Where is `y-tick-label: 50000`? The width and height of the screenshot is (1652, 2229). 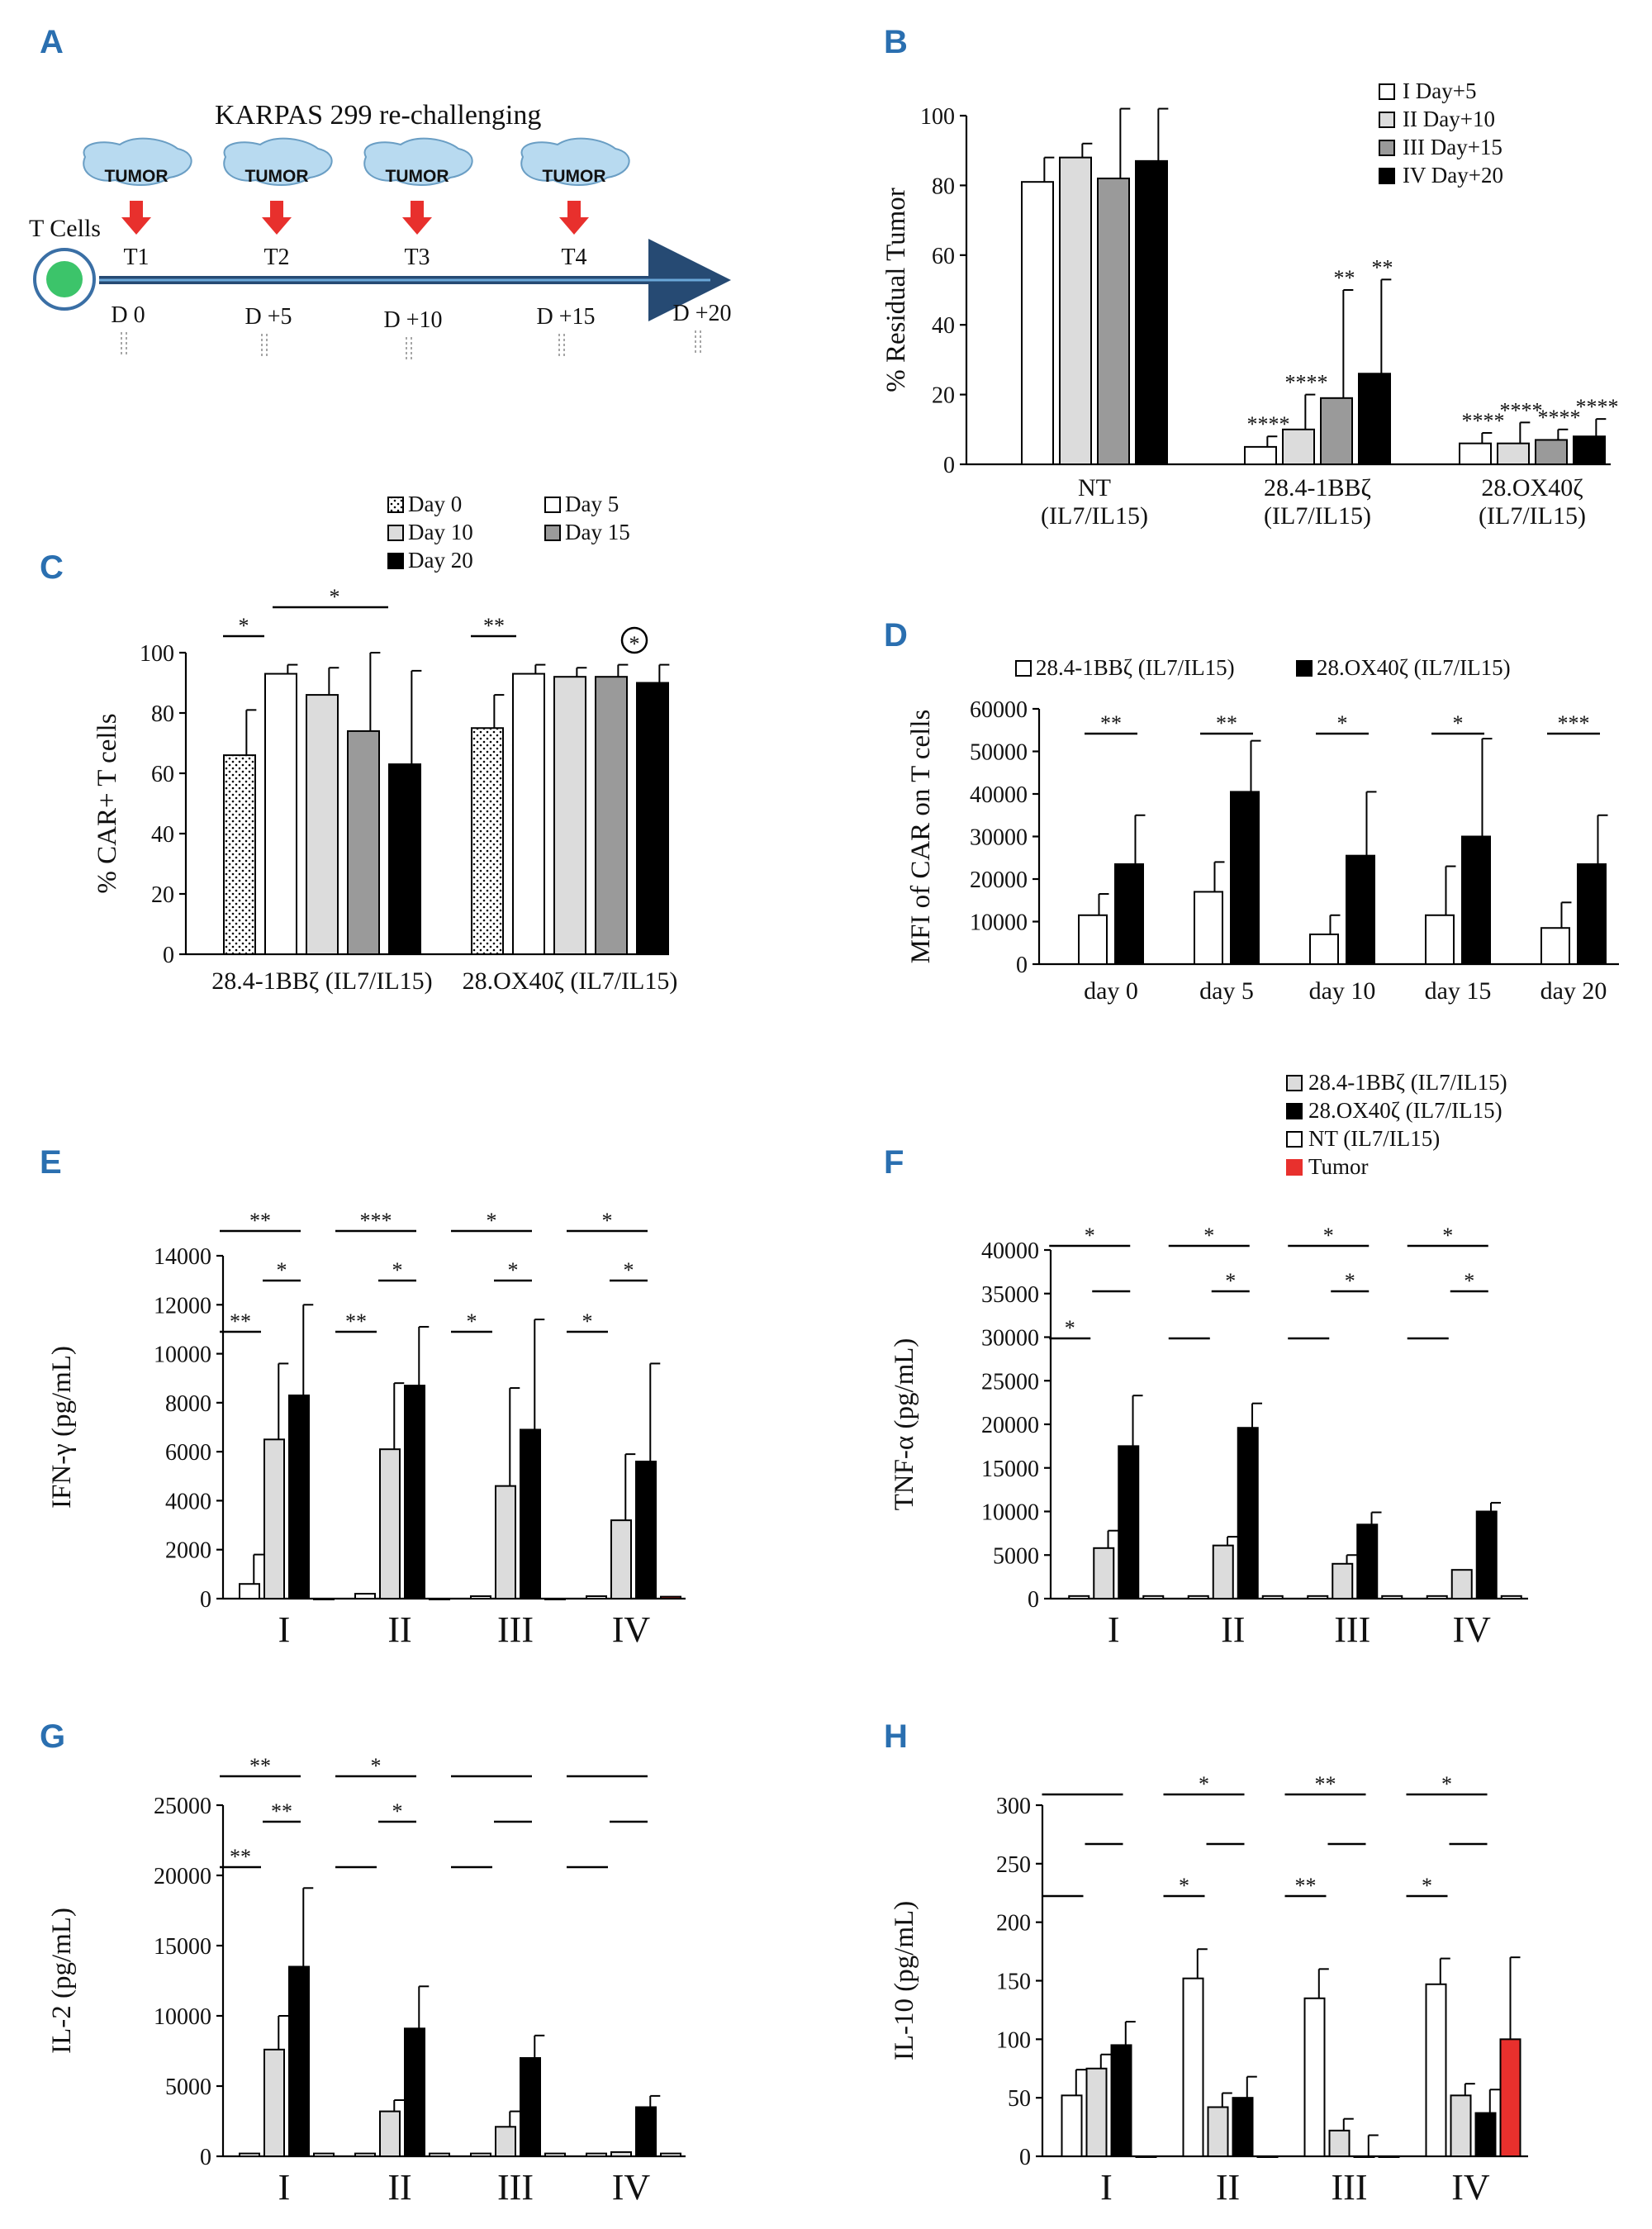
y-tick-label: 50000 is located at coordinates (999, 753).